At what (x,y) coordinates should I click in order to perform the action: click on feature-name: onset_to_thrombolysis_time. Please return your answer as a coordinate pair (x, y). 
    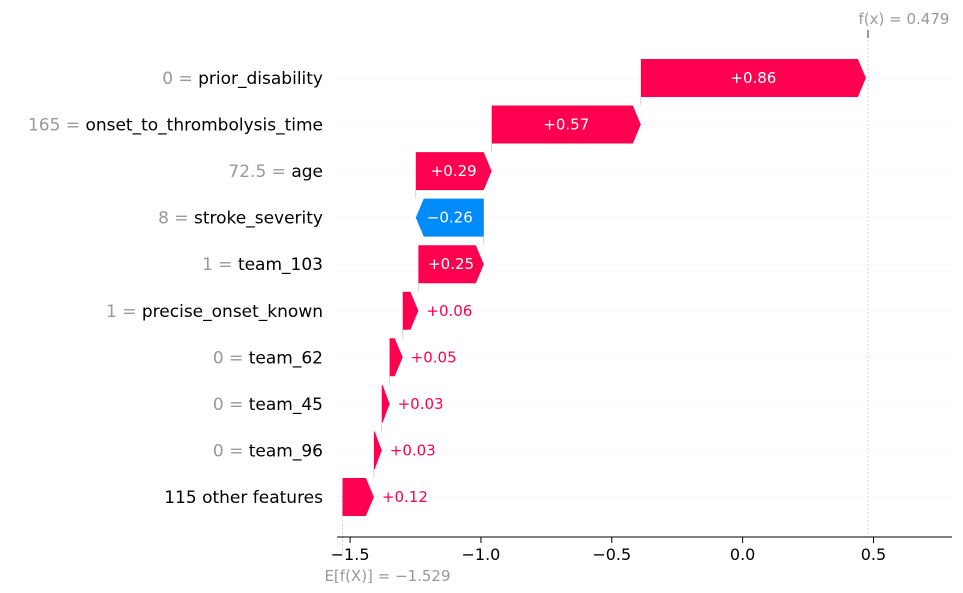
    Looking at the image, I should click on (204, 126).